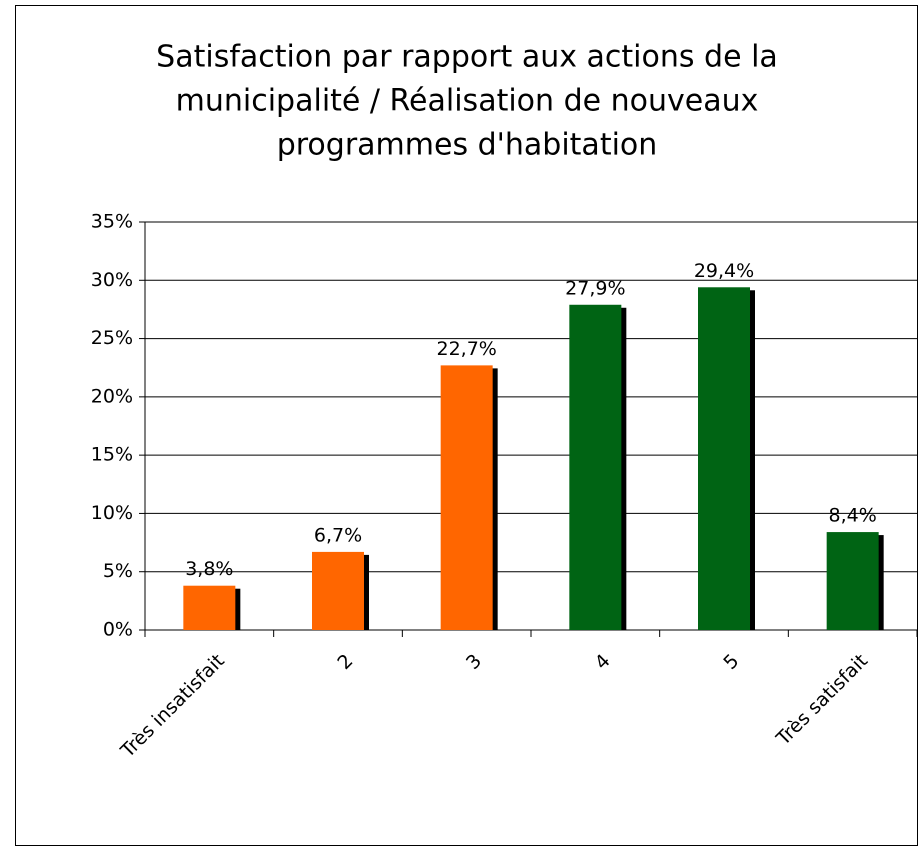 Image resolution: width=919 pixels, height=852 pixels. What do you see at coordinates (595, 288) in the screenshot?
I see `data-label: 27,9%` at bounding box center [595, 288].